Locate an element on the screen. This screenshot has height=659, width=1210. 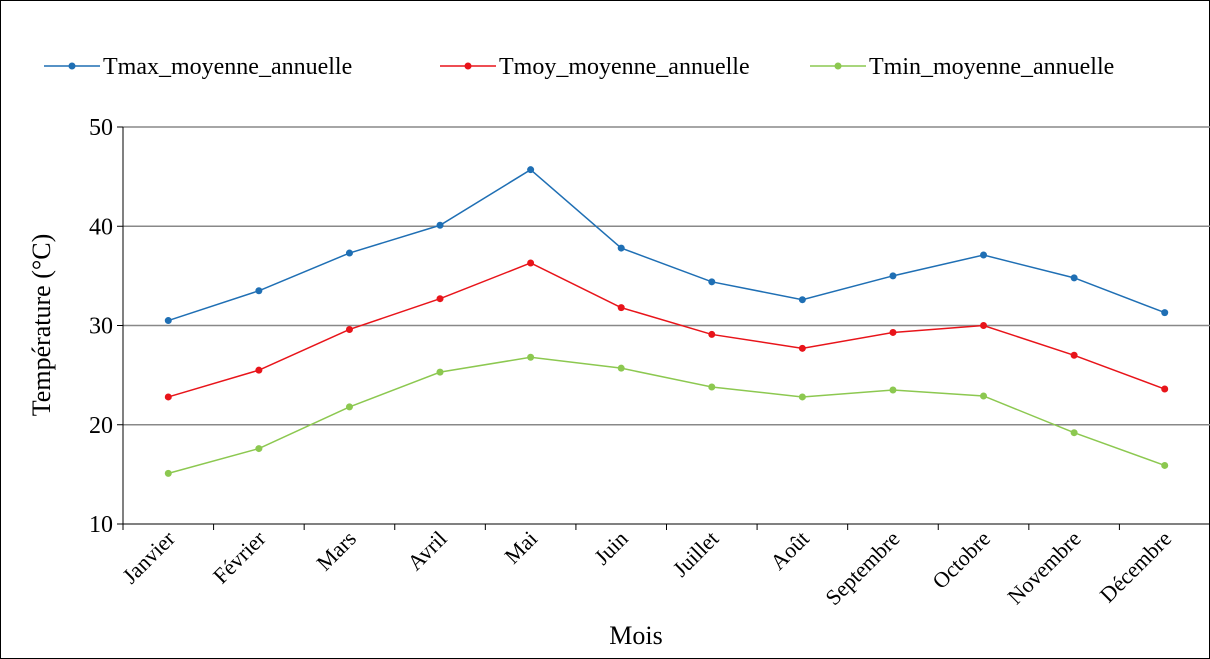
y-axis-label: Température (°C) is located at coordinates (41, 325).